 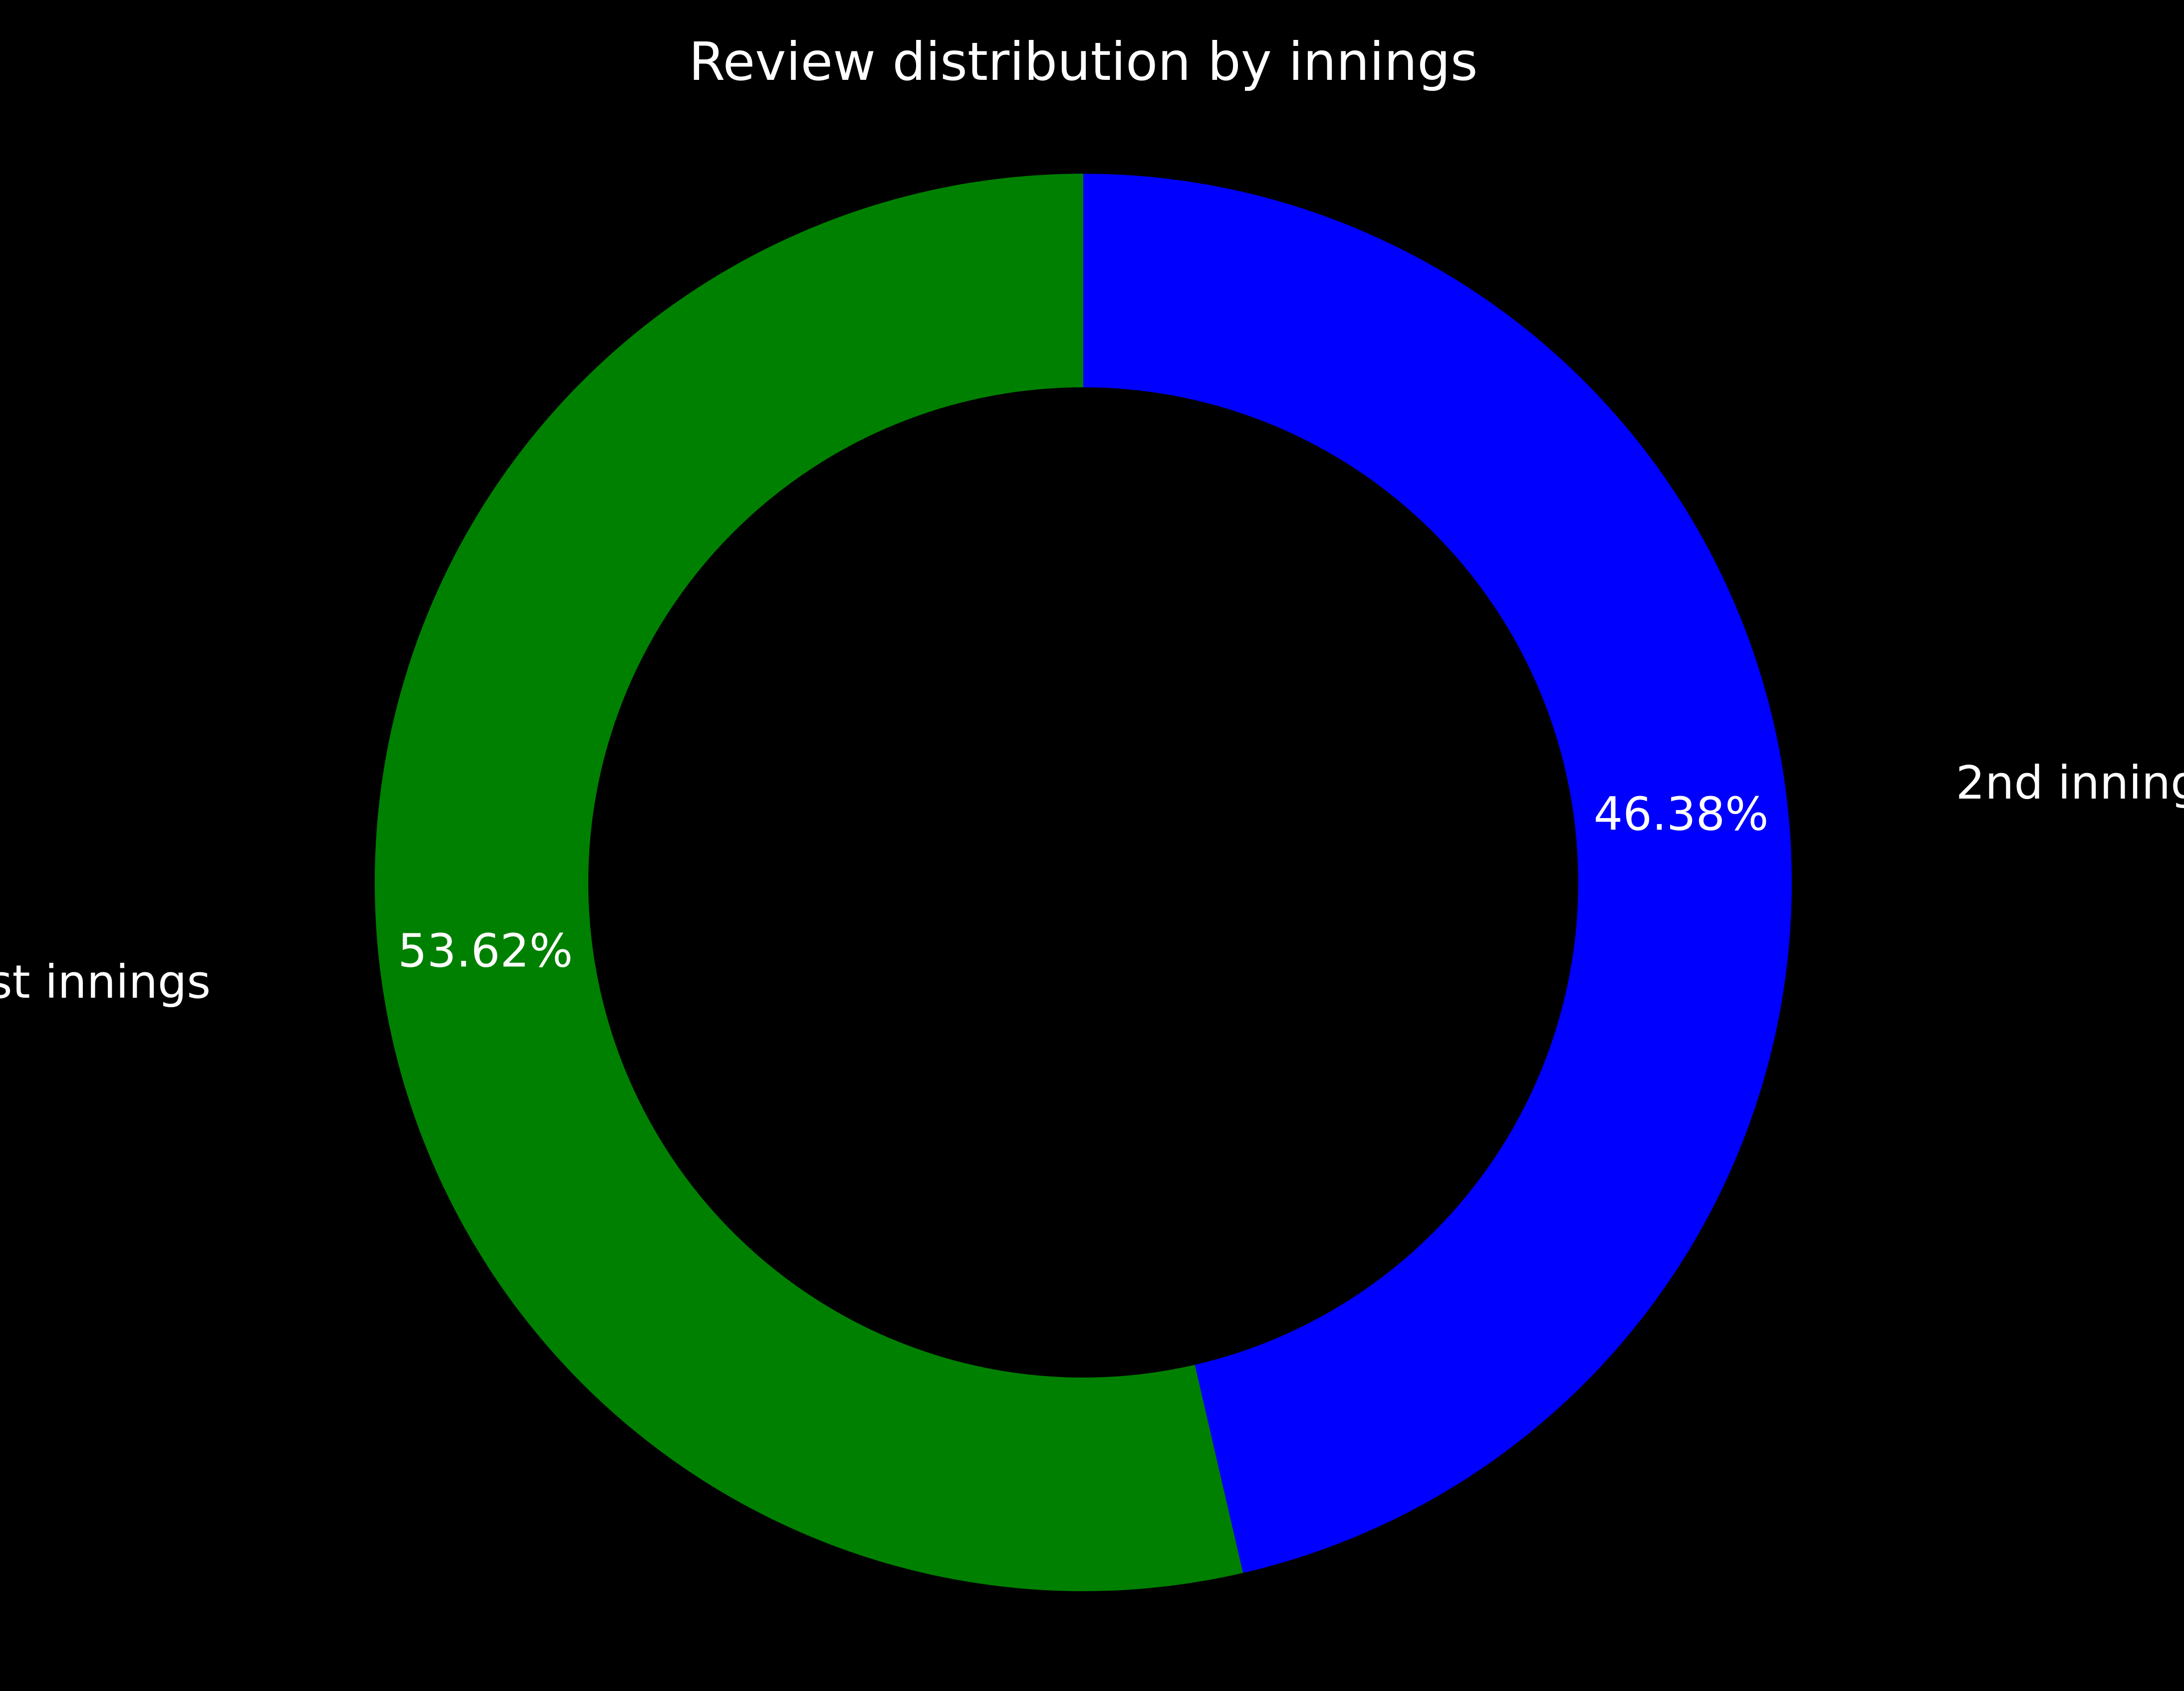 What do you see at coordinates (1092, 882) in the screenshot?
I see `slice-labels: 53.62% 1st innings 46.38% 2nd innings` at bounding box center [1092, 882].